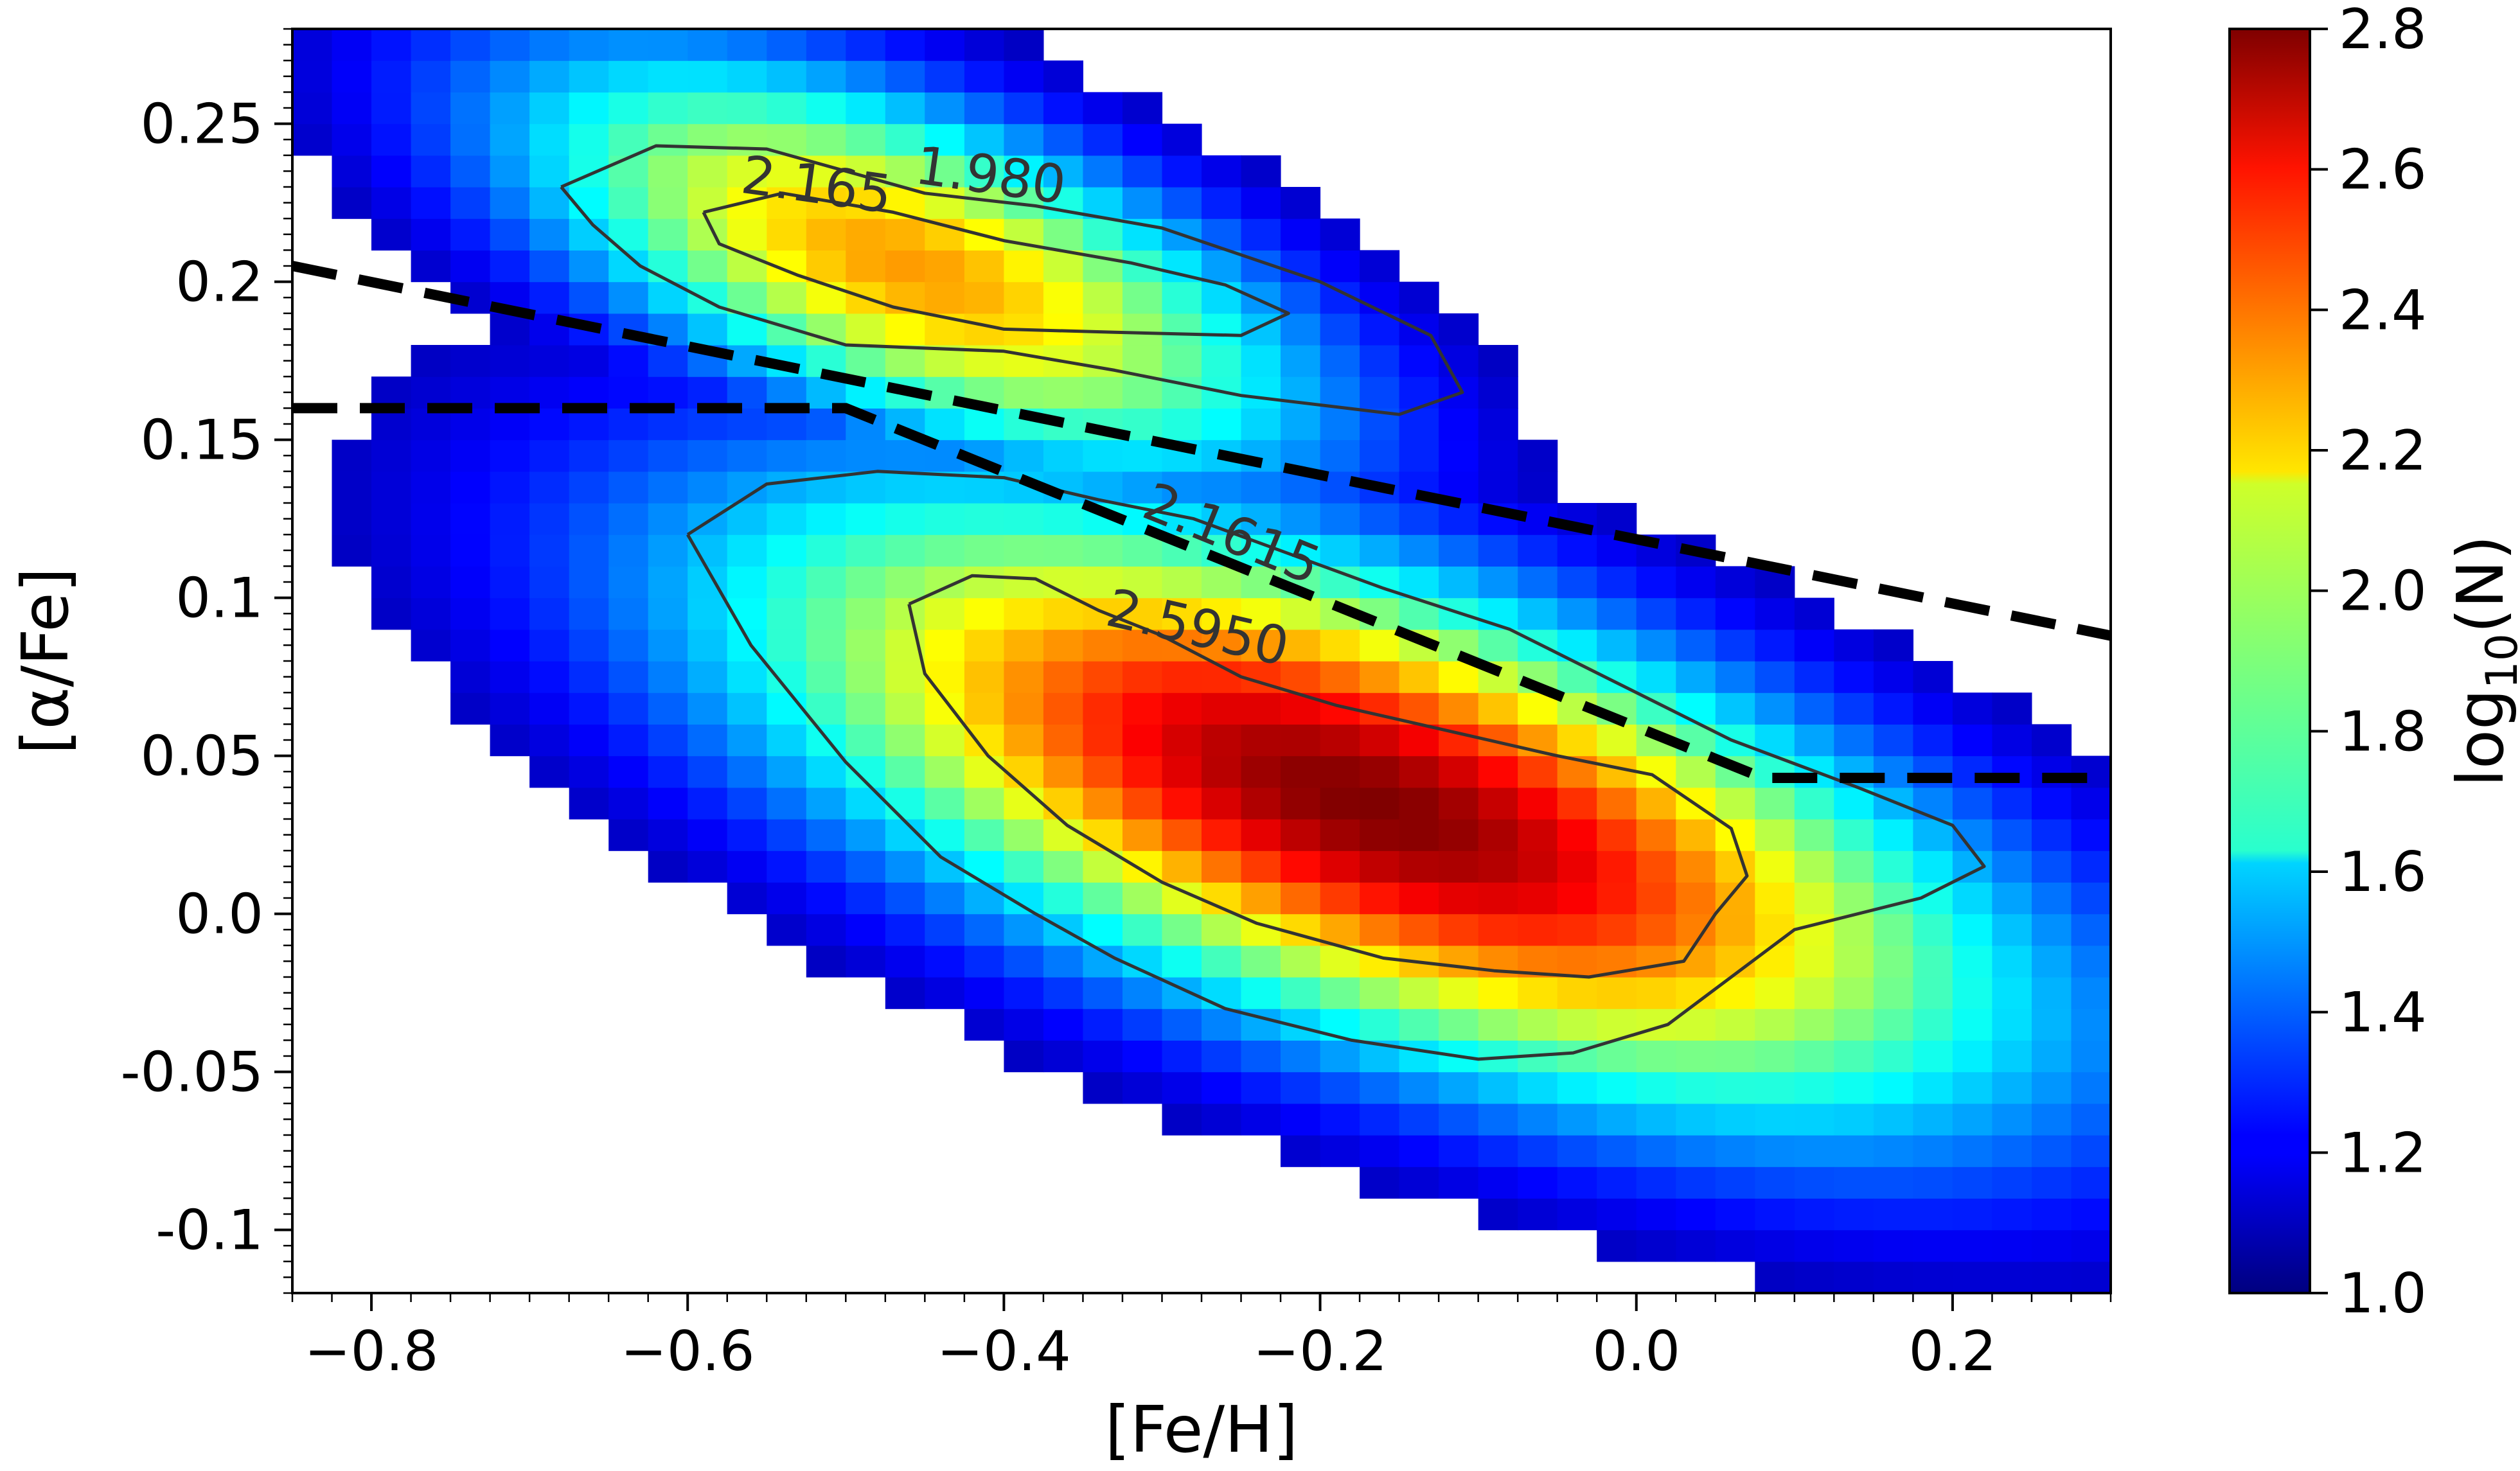 This screenshot has width=2520, height=1471. Describe the element at coordinates (202, 441) in the screenshot. I see `y-tick-label: 0.15` at that location.